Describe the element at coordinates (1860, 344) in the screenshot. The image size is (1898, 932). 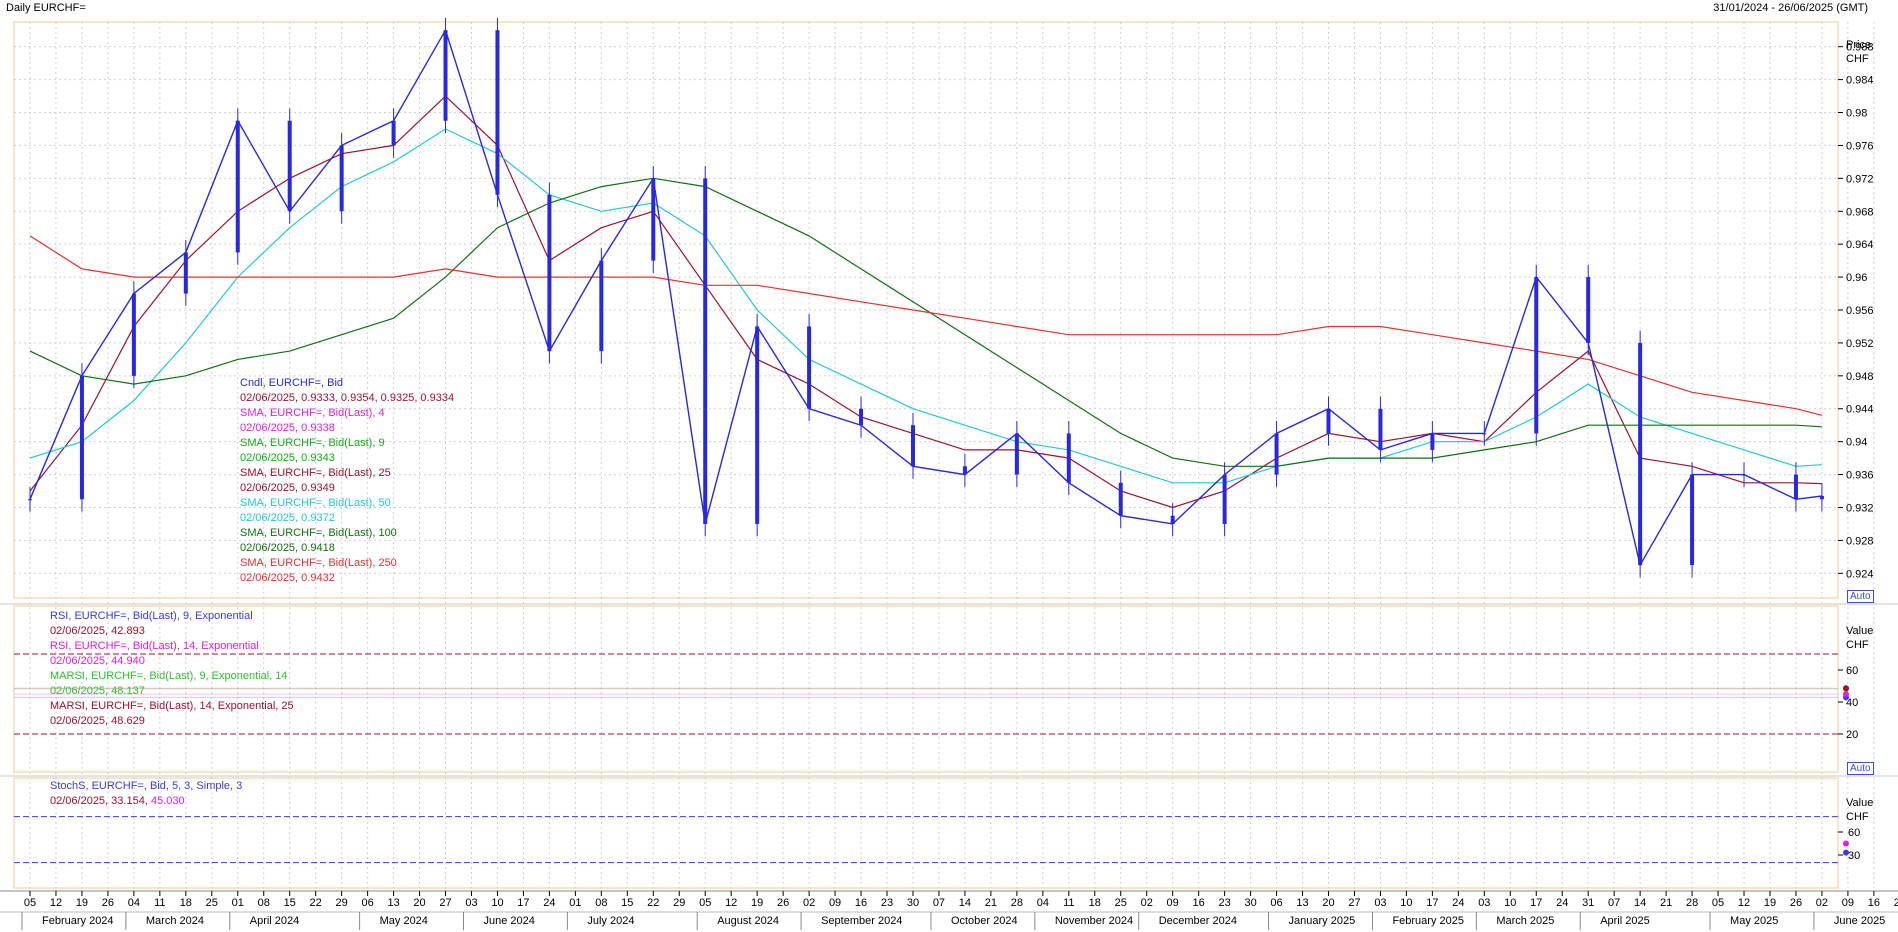
I see `price-tick-label: 0.952` at that location.